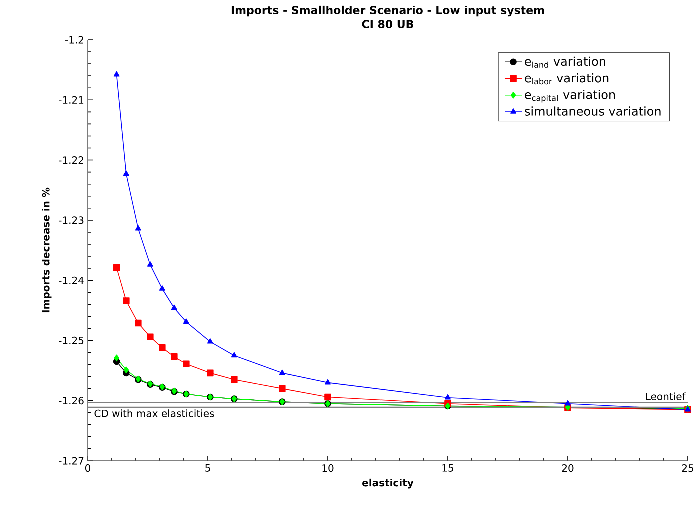 This screenshot has width=697, height=520. What do you see at coordinates (688, 468) in the screenshot?
I see `x-tick-label: 25` at bounding box center [688, 468].